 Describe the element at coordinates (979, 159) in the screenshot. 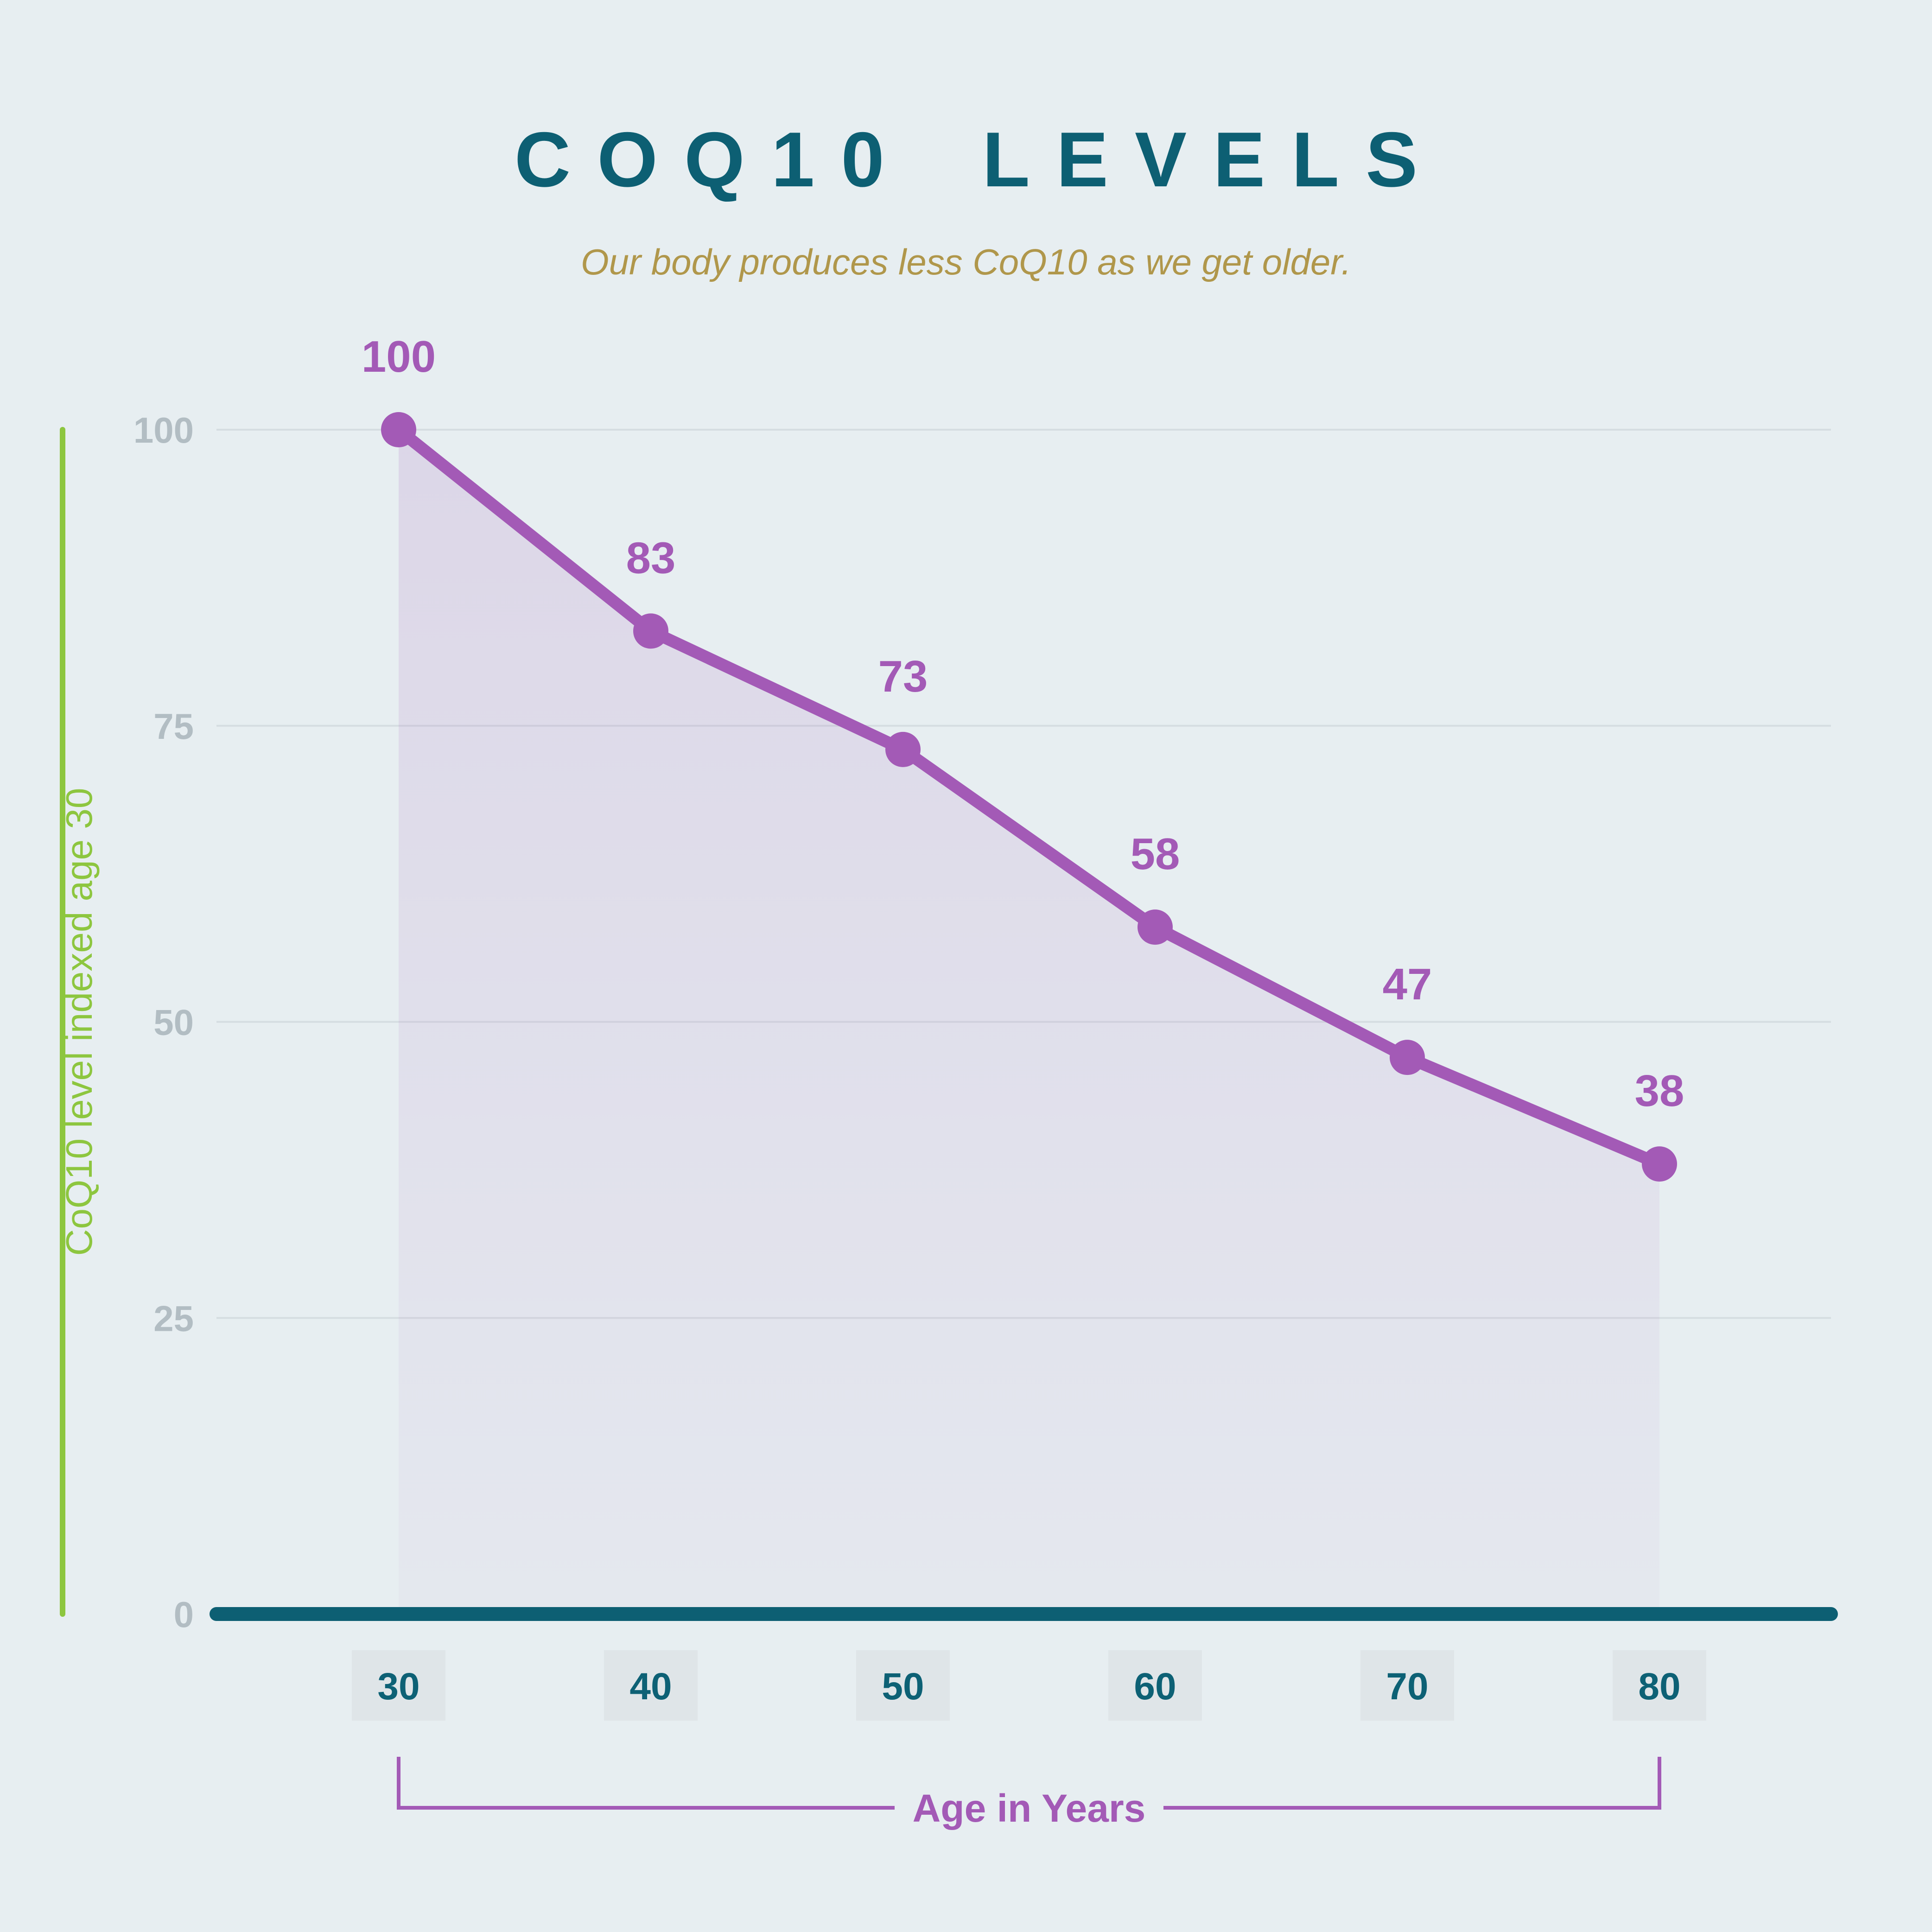

I see `page-title: COQ10 LEVELS` at that location.